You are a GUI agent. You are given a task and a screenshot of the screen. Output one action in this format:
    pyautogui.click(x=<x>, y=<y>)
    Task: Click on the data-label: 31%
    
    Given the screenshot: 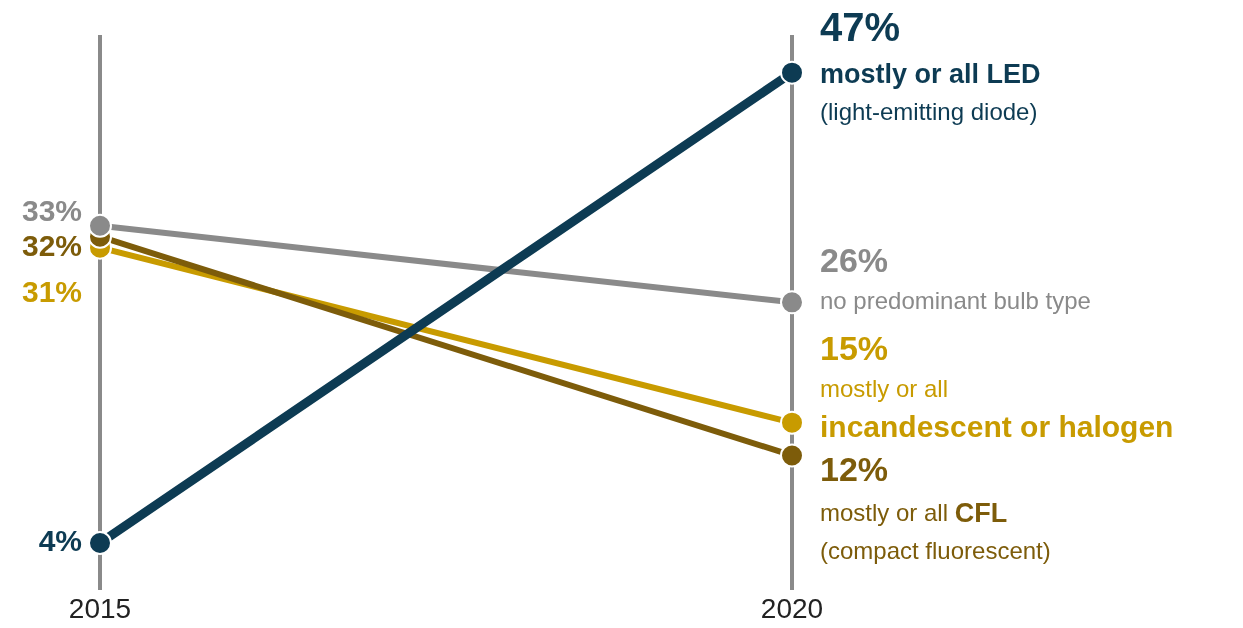 What is the action you would take?
    pyautogui.click(x=51, y=291)
    